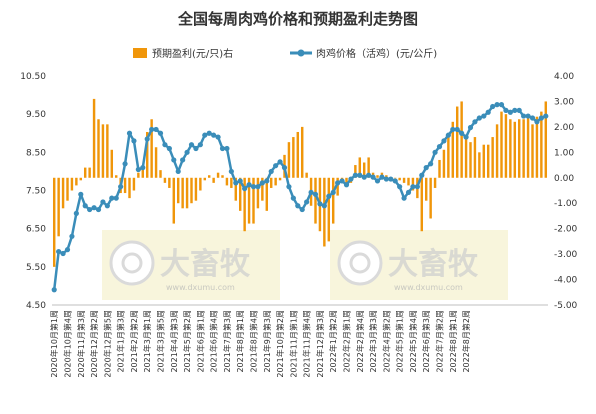  Describe the element at coordinates (564, 153) in the screenshot. I see `y-right-tick-6: 1.00` at that location.